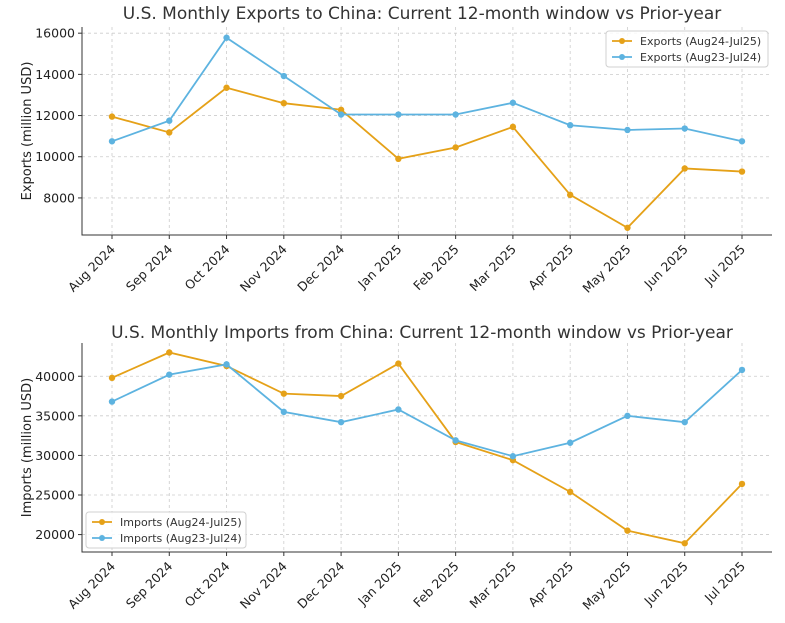 The width and height of the screenshot is (785, 623). What do you see at coordinates (55, 33) in the screenshot?
I see `y-tick-label: 16000` at bounding box center [55, 33].